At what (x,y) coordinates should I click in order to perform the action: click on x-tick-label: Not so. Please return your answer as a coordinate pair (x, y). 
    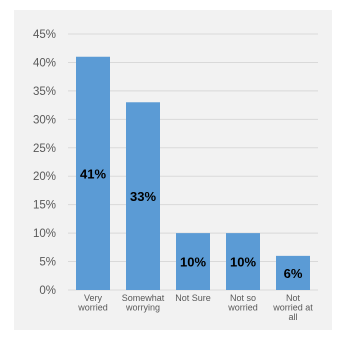
    Looking at the image, I should click on (243, 298).